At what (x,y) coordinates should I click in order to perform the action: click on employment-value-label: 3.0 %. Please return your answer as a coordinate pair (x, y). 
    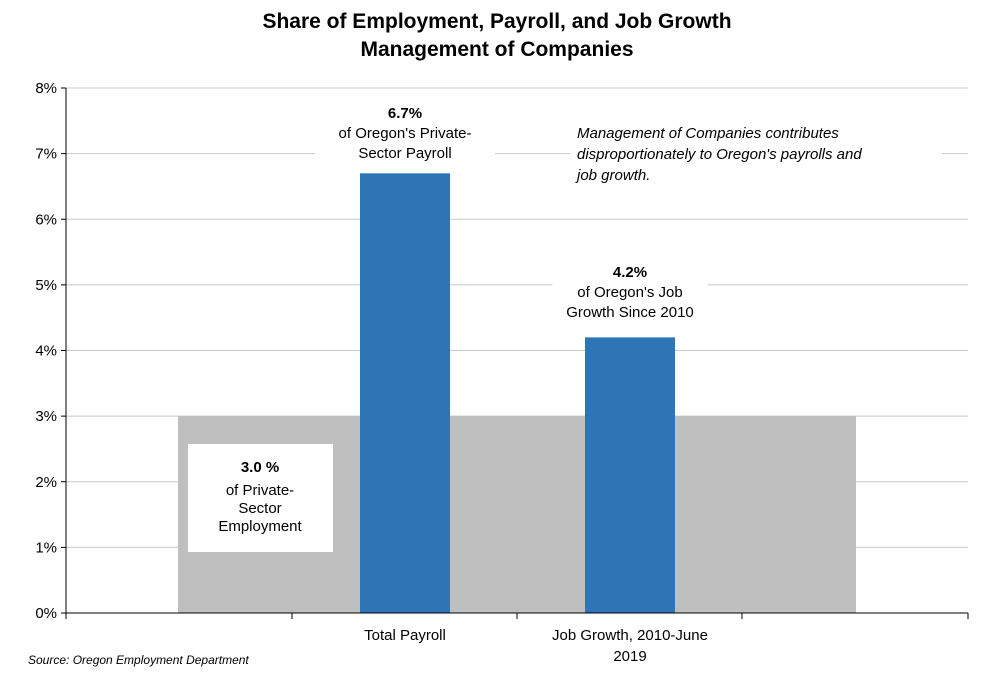
    Looking at the image, I should click on (260, 467).